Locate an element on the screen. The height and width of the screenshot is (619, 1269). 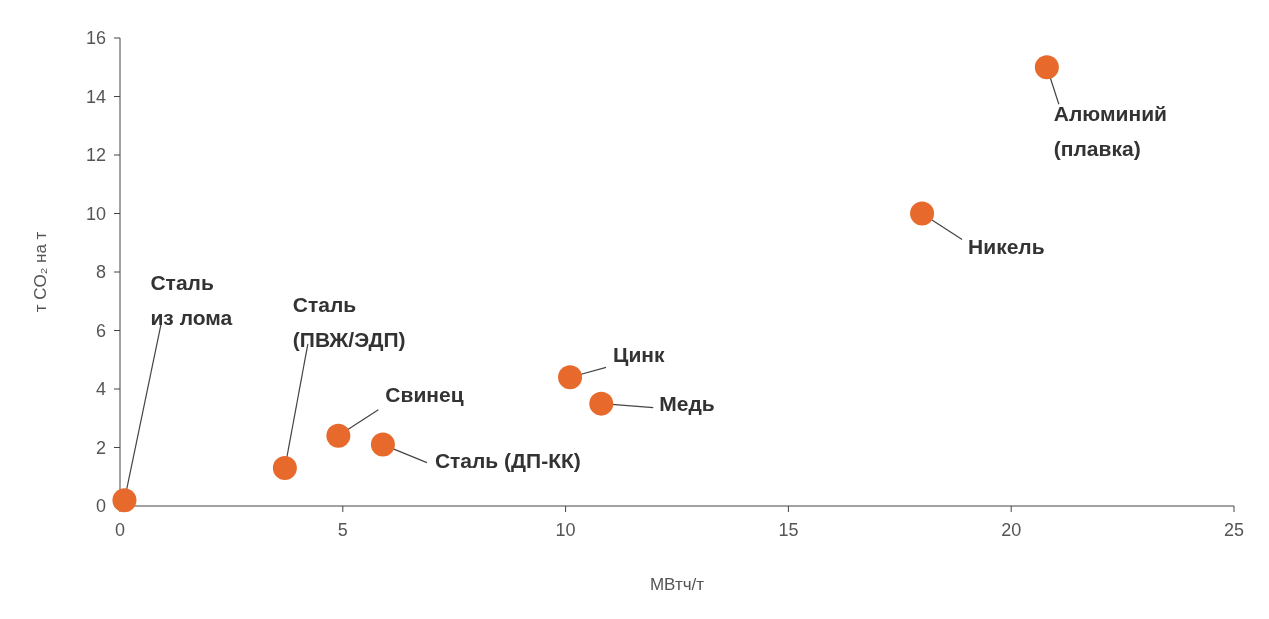
annotation: Свинец is located at coordinates (424, 394).